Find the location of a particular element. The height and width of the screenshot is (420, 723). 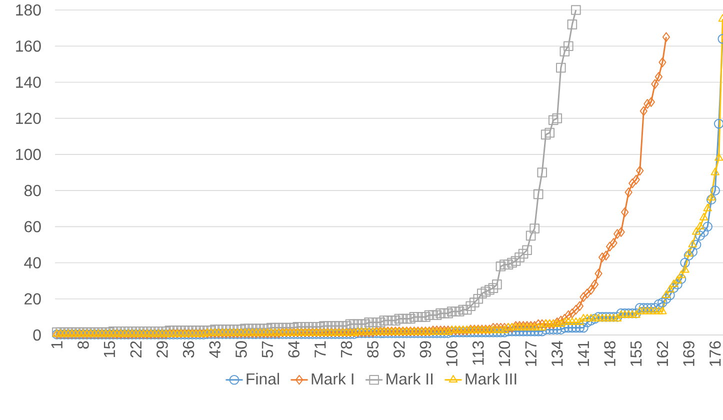

x-tick-label: 92 is located at coordinates (399, 349).